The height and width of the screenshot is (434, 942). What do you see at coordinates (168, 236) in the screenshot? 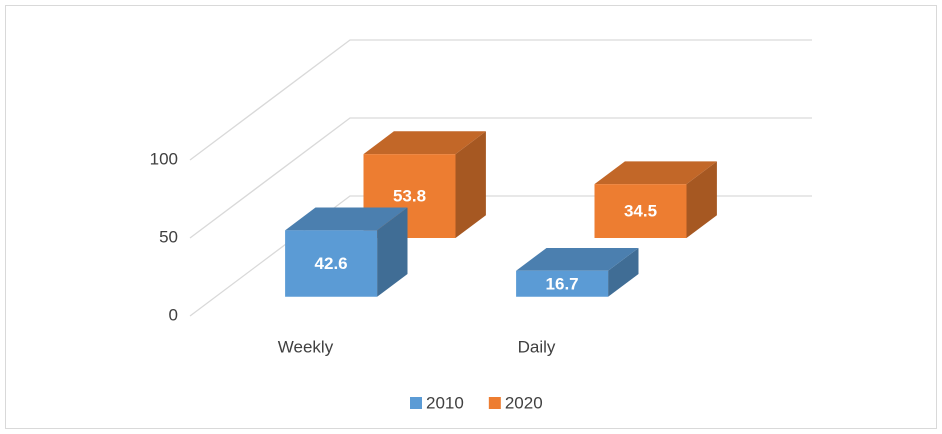
I see `y-tick-label: 50` at bounding box center [168, 236].